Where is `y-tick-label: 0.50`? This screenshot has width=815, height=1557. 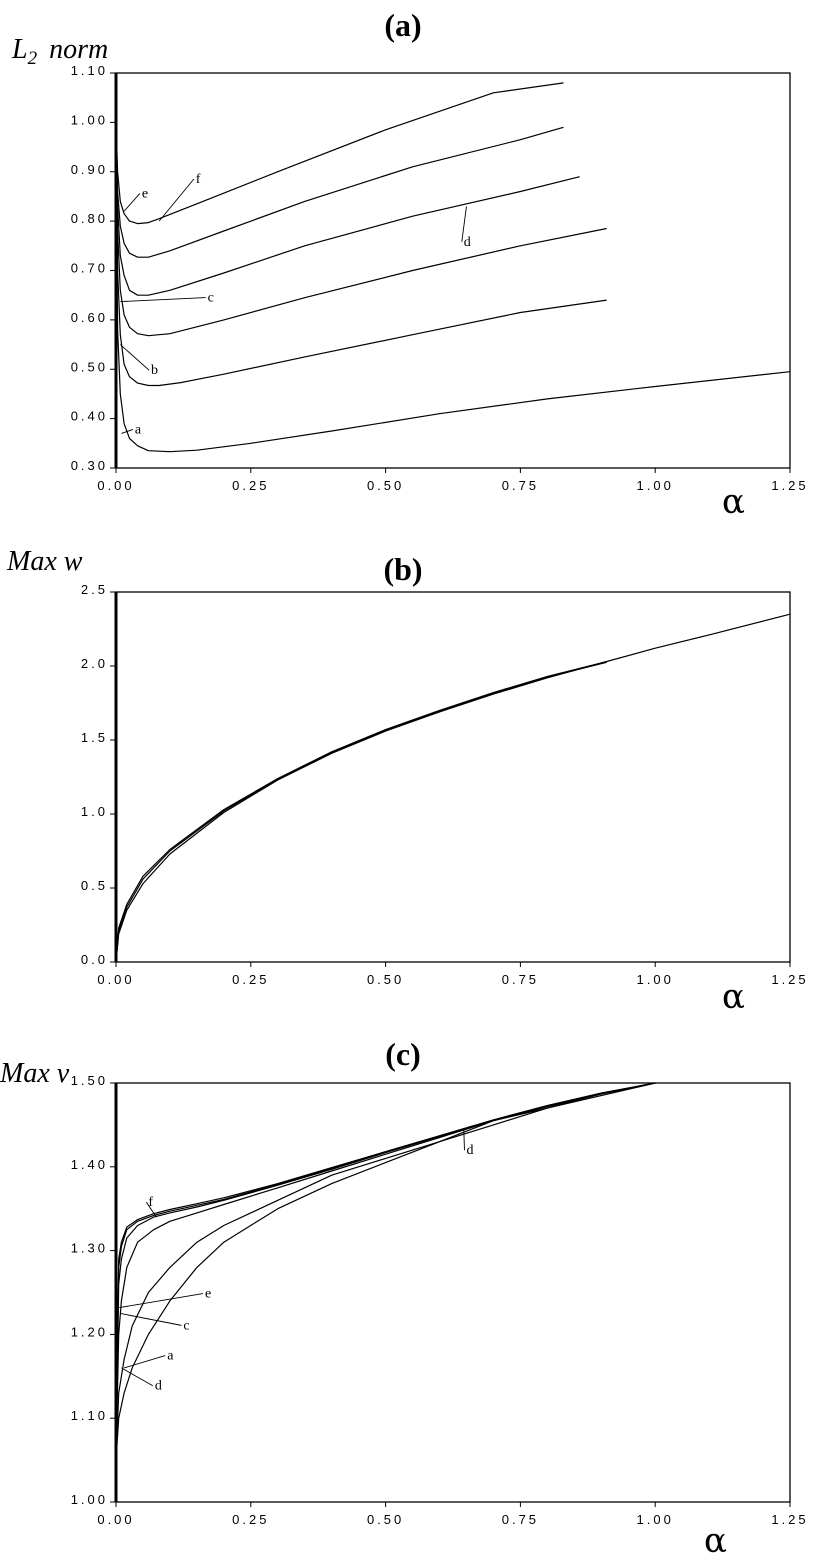 y-tick-label: 0.50 is located at coordinates (89, 366).